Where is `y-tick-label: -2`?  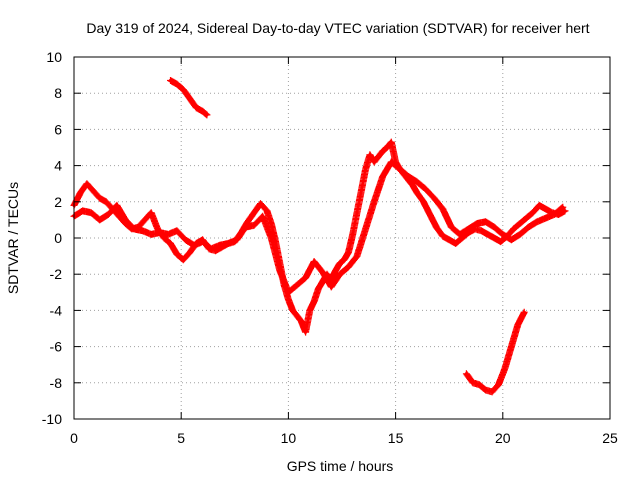 y-tick-label: -2 is located at coordinates (56, 274).